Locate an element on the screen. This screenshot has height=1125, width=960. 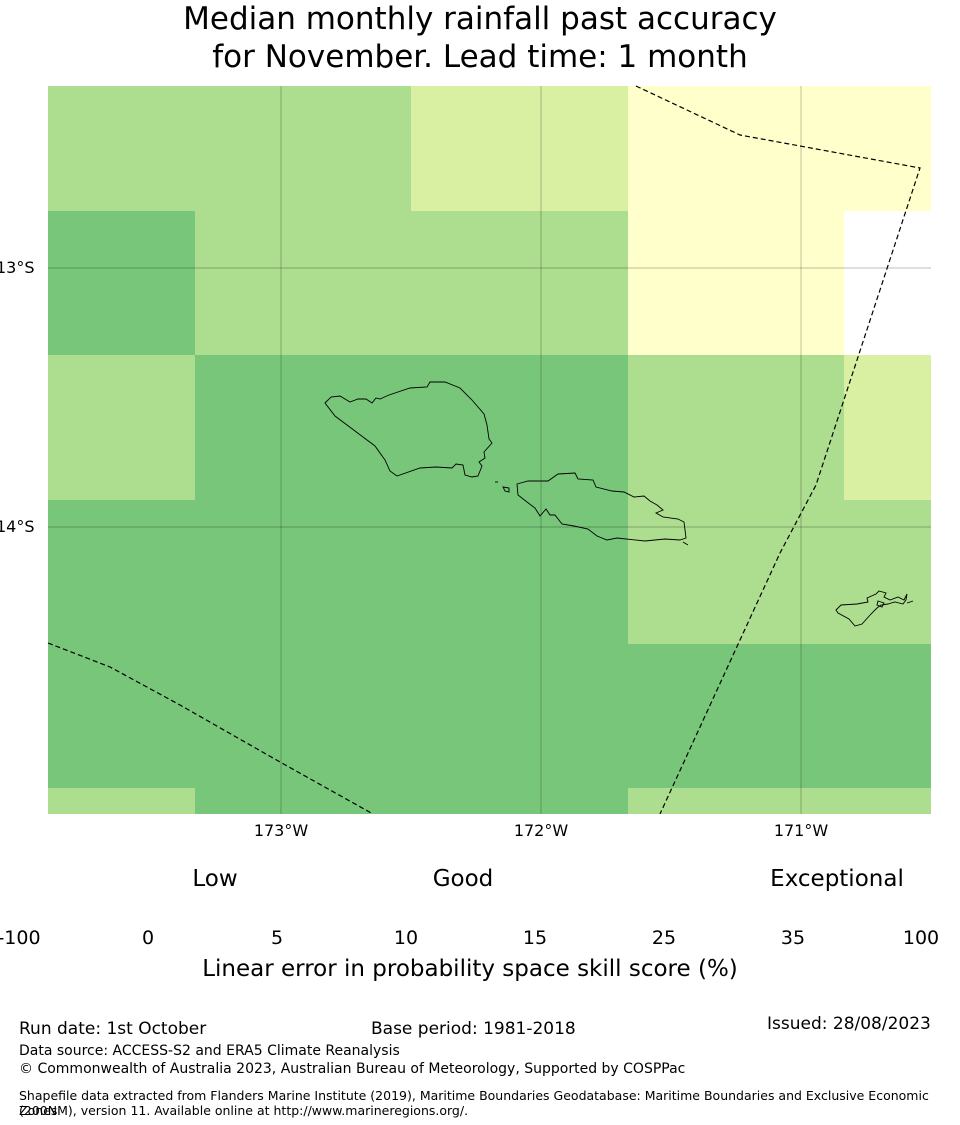
base-period: Base period: 1981-2018 is located at coordinates (473, 1029).